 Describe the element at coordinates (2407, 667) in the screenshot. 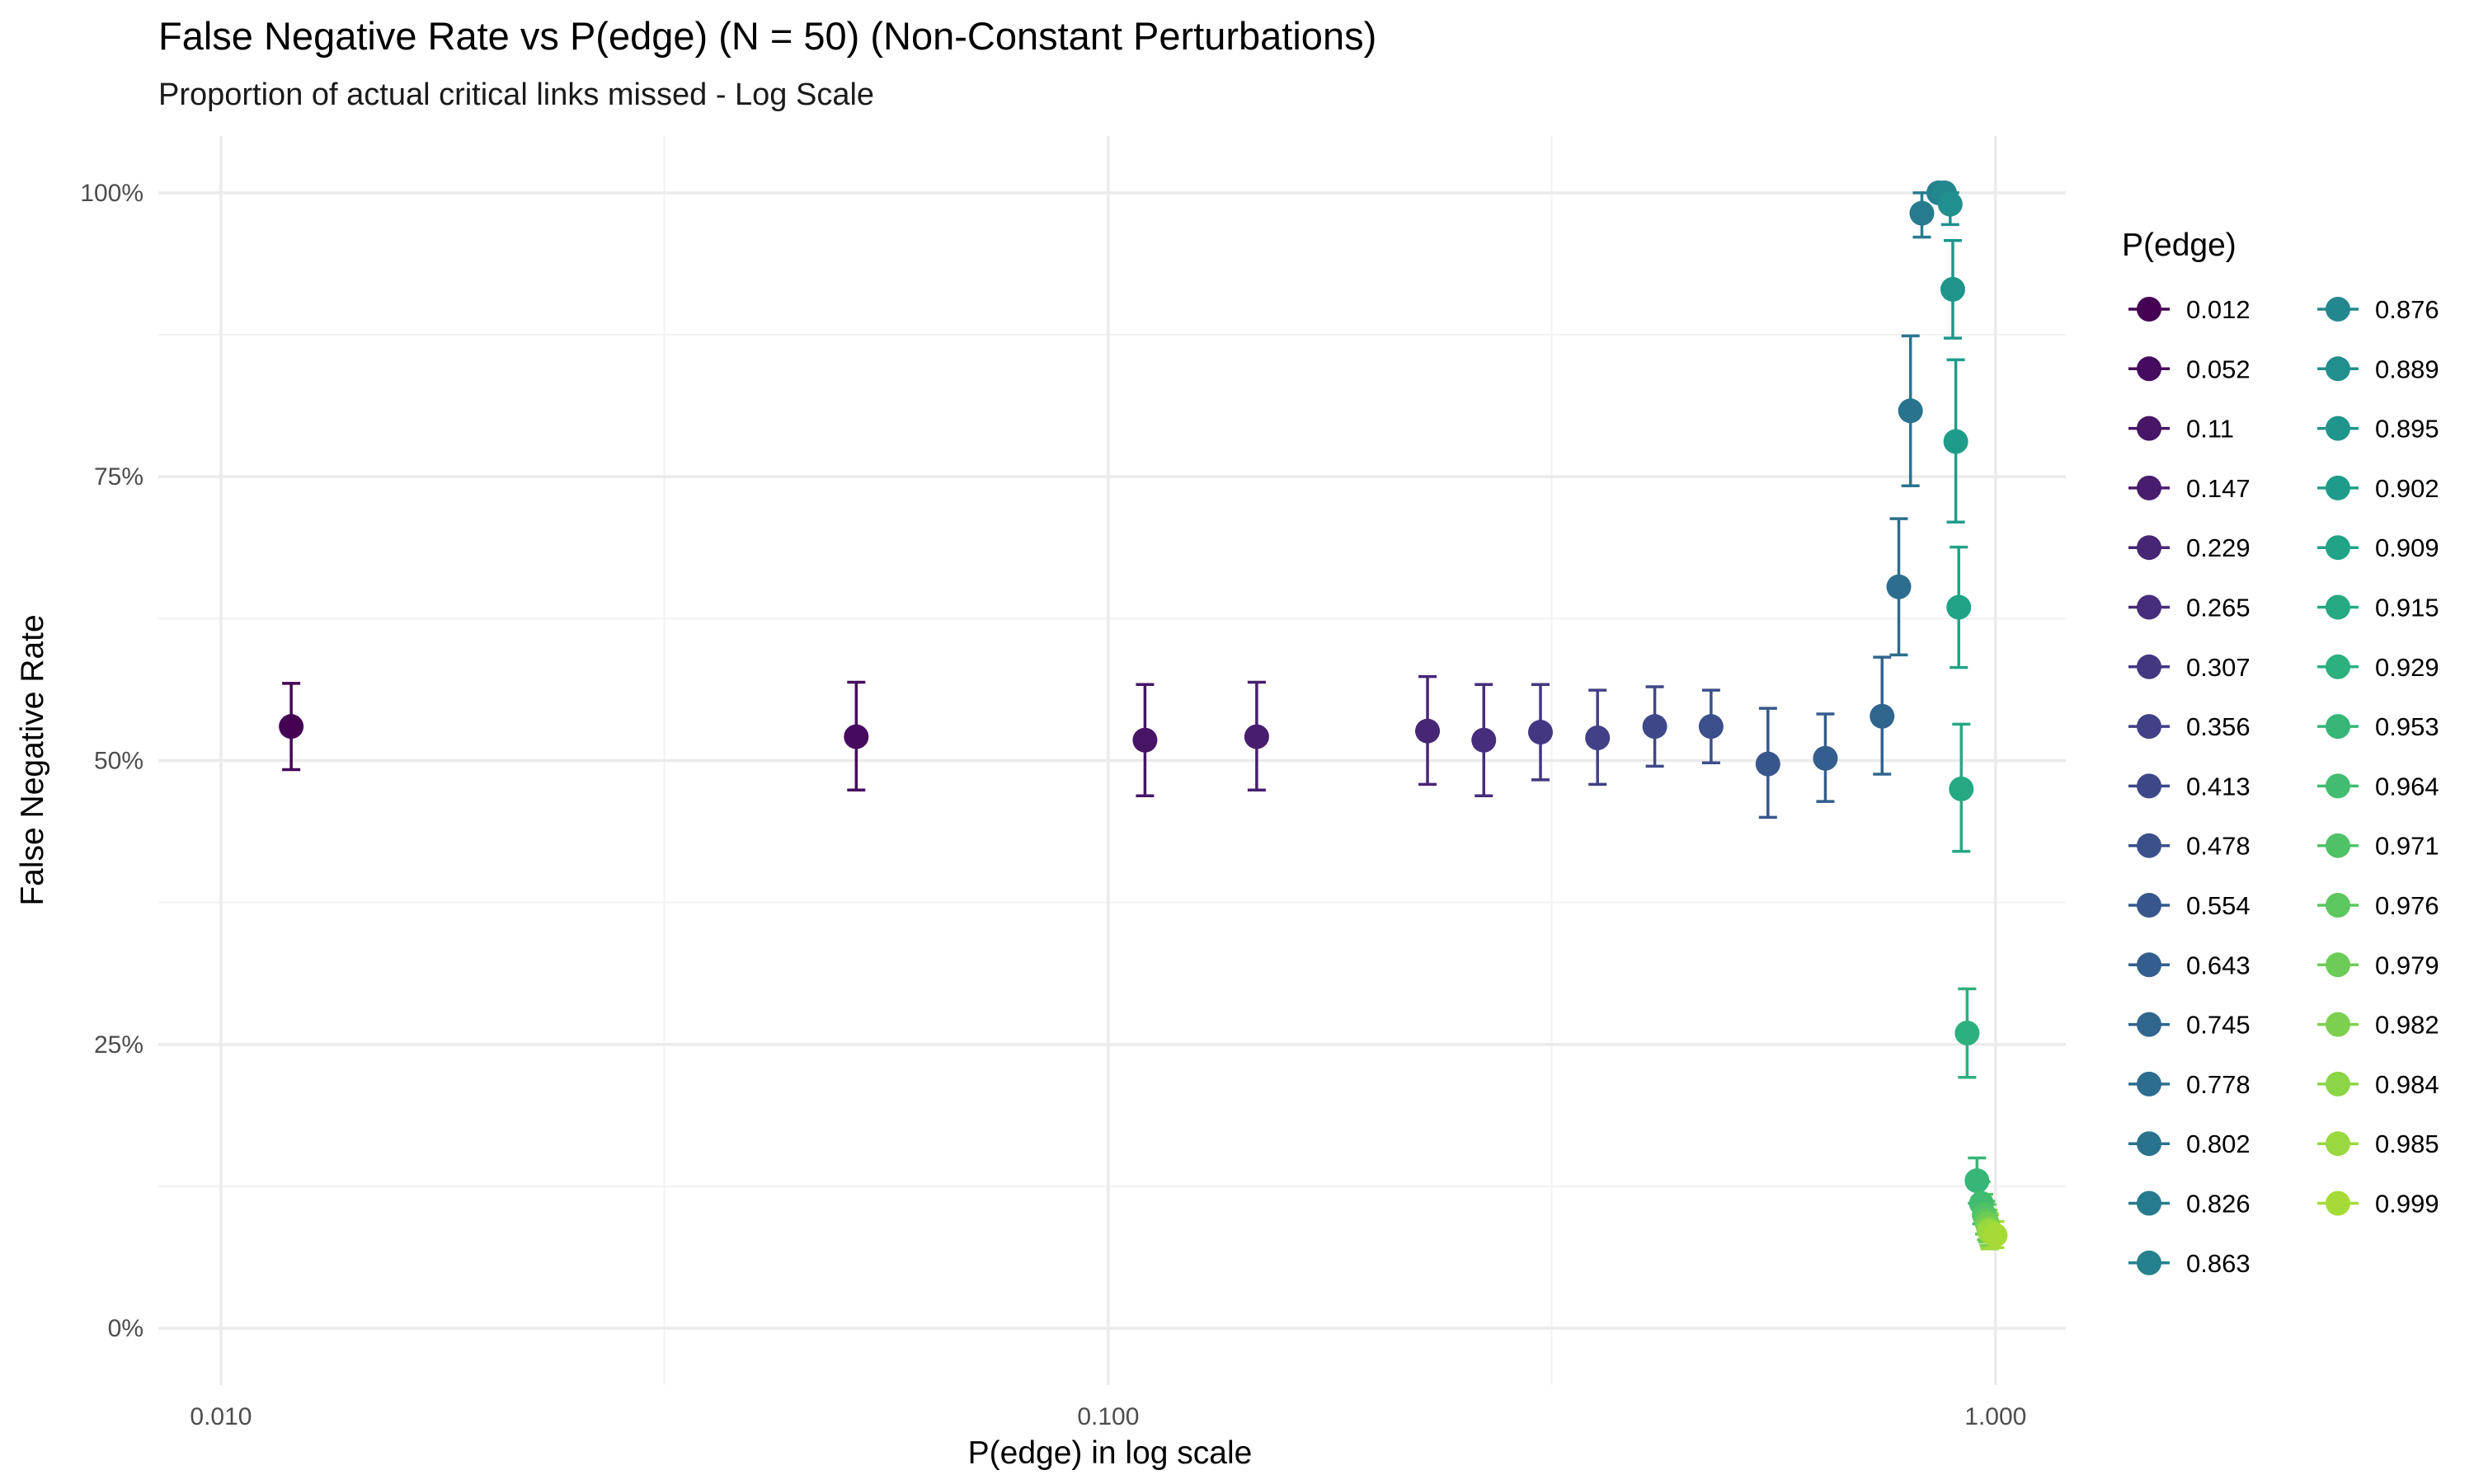

I see `legend-label: 0.929` at that location.